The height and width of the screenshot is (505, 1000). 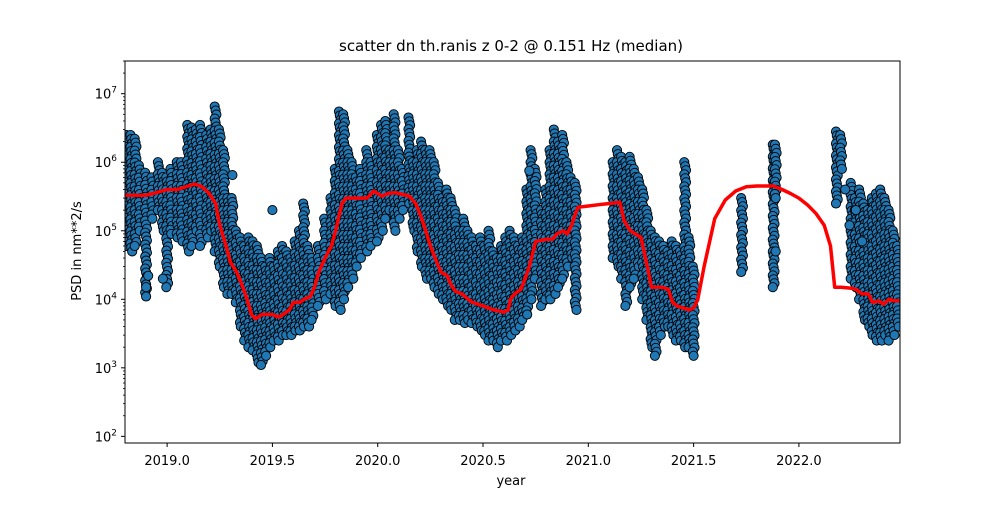 What do you see at coordinates (589, 461) in the screenshot?
I see `x-tick-label: 2021.0` at bounding box center [589, 461].